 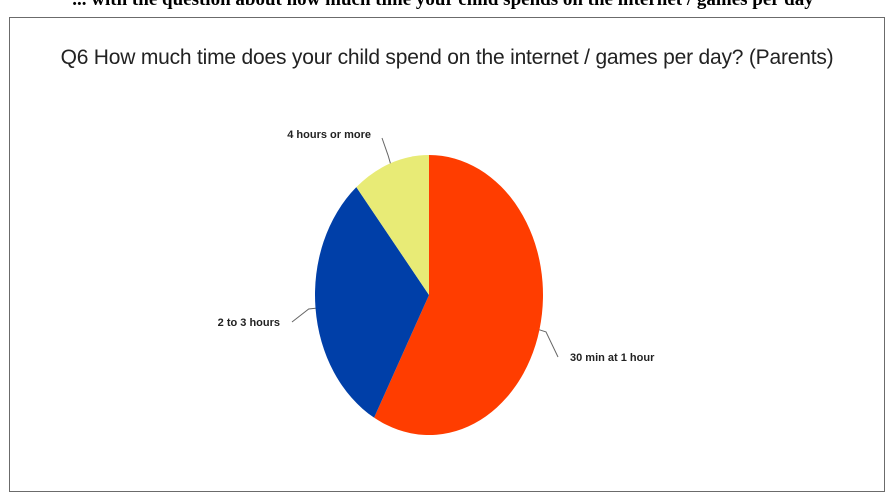 What do you see at coordinates (249, 323) in the screenshot?
I see `slice-label: 2 to 3 hours` at bounding box center [249, 323].